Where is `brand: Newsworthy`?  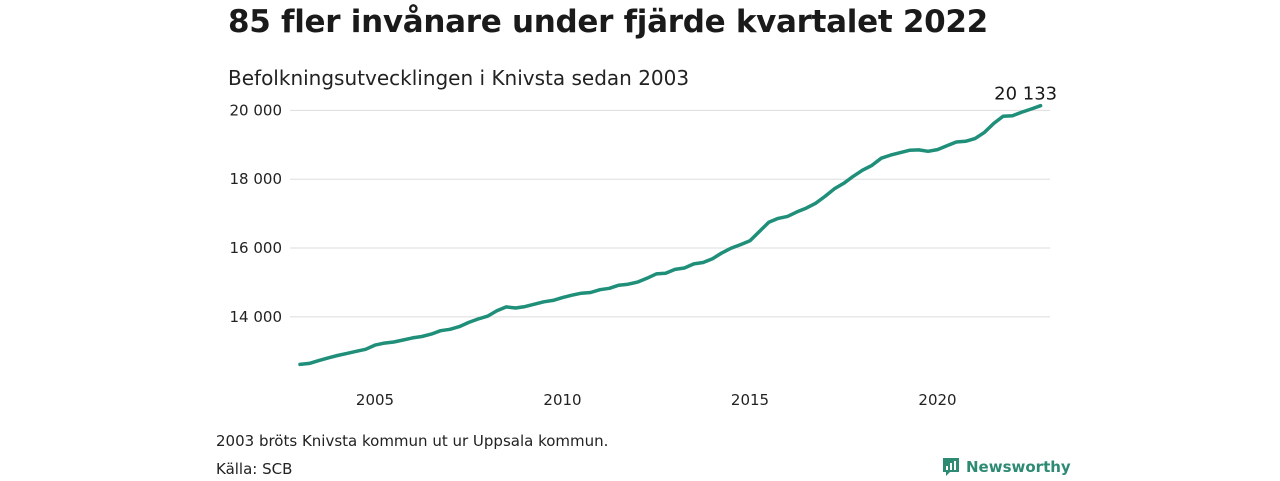 brand: Newsworthy is located at coordinates (1006, 467).